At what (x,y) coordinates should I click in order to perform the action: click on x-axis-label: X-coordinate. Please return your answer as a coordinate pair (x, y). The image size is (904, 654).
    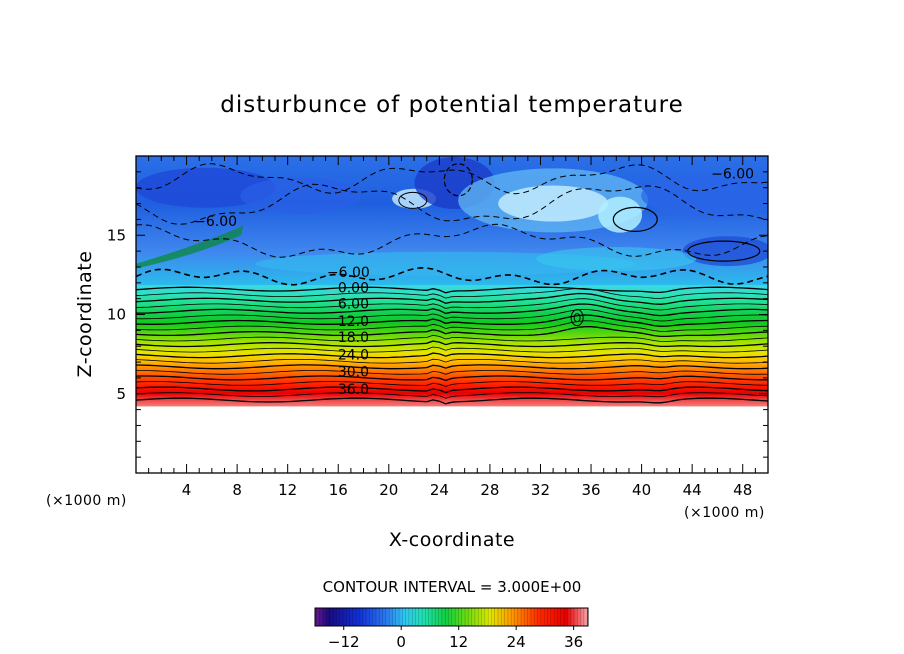
    Looking at the image, I should click on (452, 540).